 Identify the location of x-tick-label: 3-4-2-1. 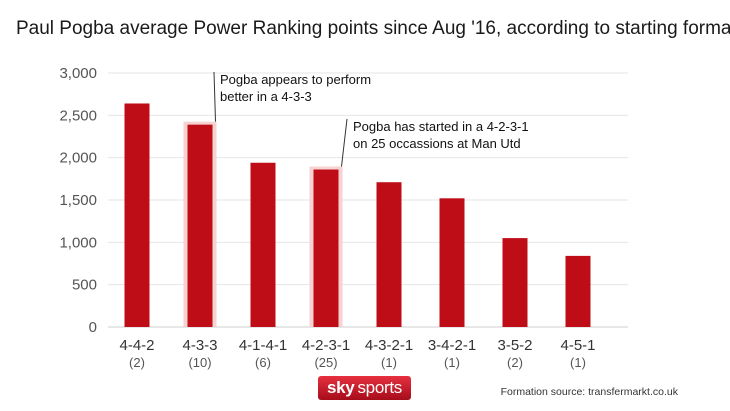
(452, 345).